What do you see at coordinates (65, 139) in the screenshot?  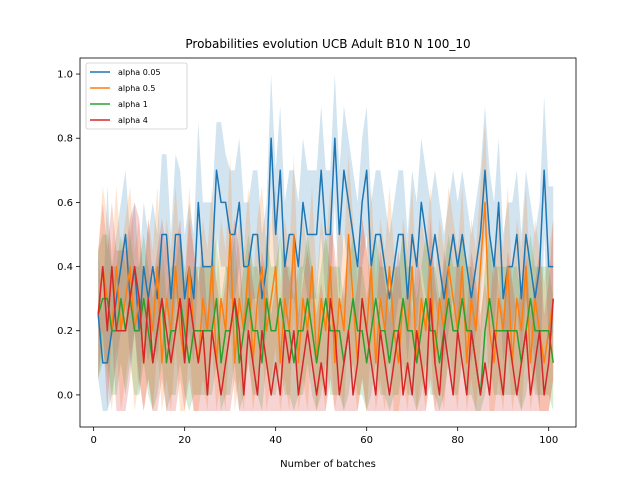 I see `y-tick-label-4: 0.8` at bounding box center [65, 139].